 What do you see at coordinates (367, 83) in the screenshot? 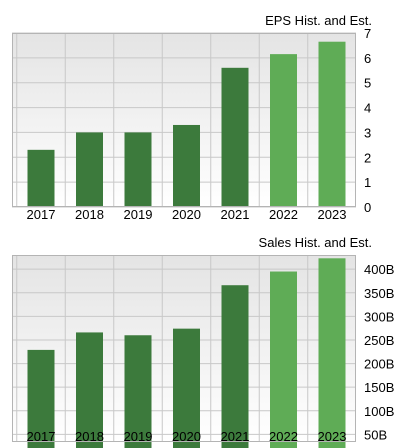
I see `eps-y-tick-label: 5` at bounding box center [367, 83].